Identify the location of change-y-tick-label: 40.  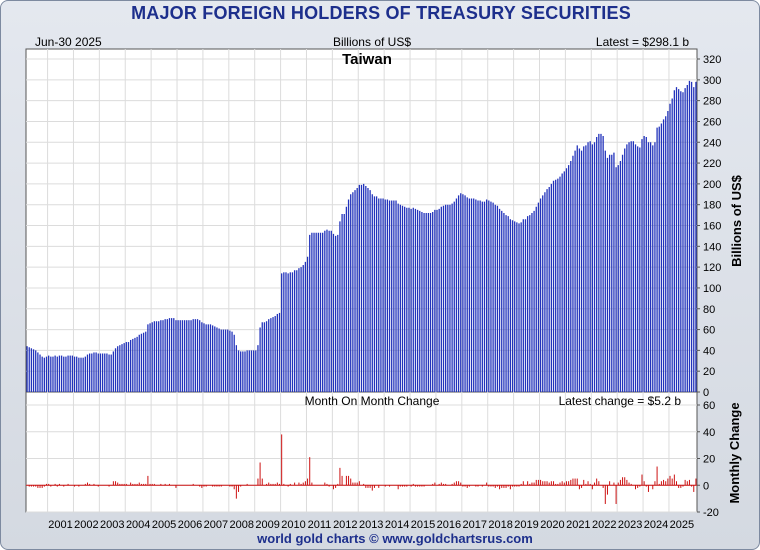
(709, 433).